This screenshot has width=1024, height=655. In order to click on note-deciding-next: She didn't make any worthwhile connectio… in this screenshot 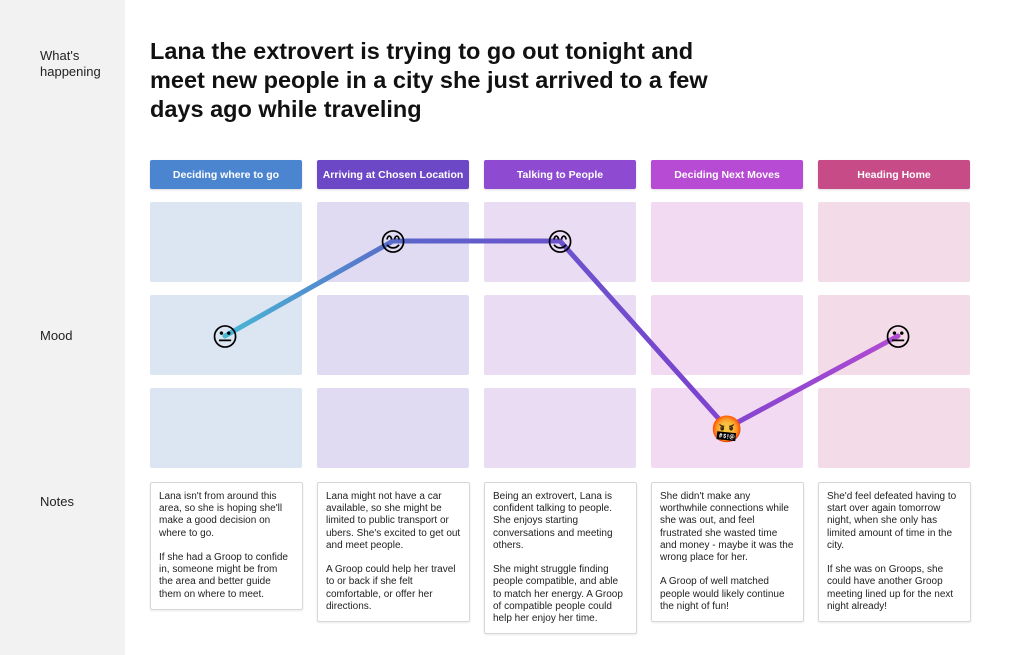, I will do `click(727, 552)`.